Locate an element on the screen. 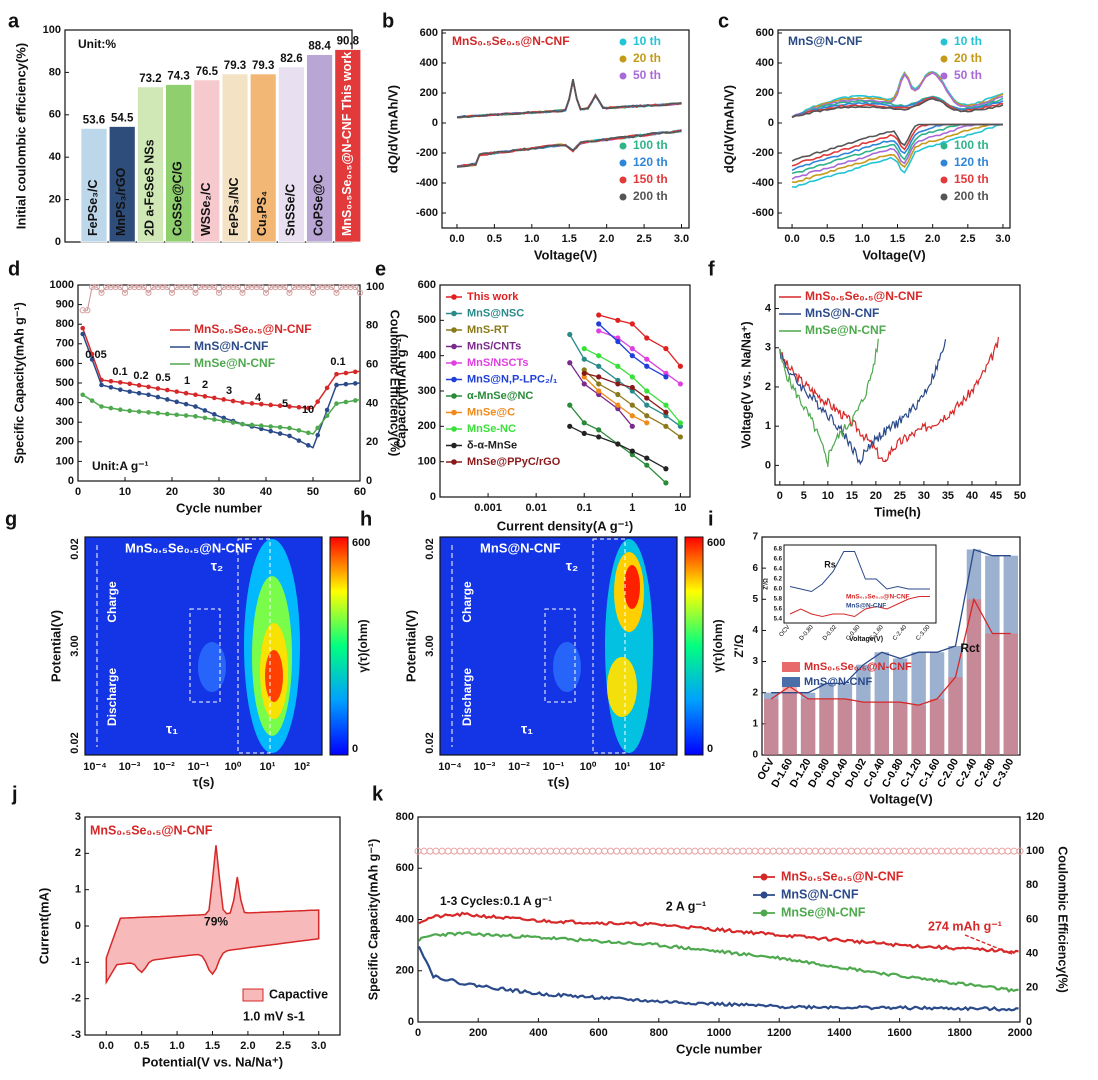 This screenshot has width=1098, height=1080. i-bar-mnsse is located at coordinates (918, 730).